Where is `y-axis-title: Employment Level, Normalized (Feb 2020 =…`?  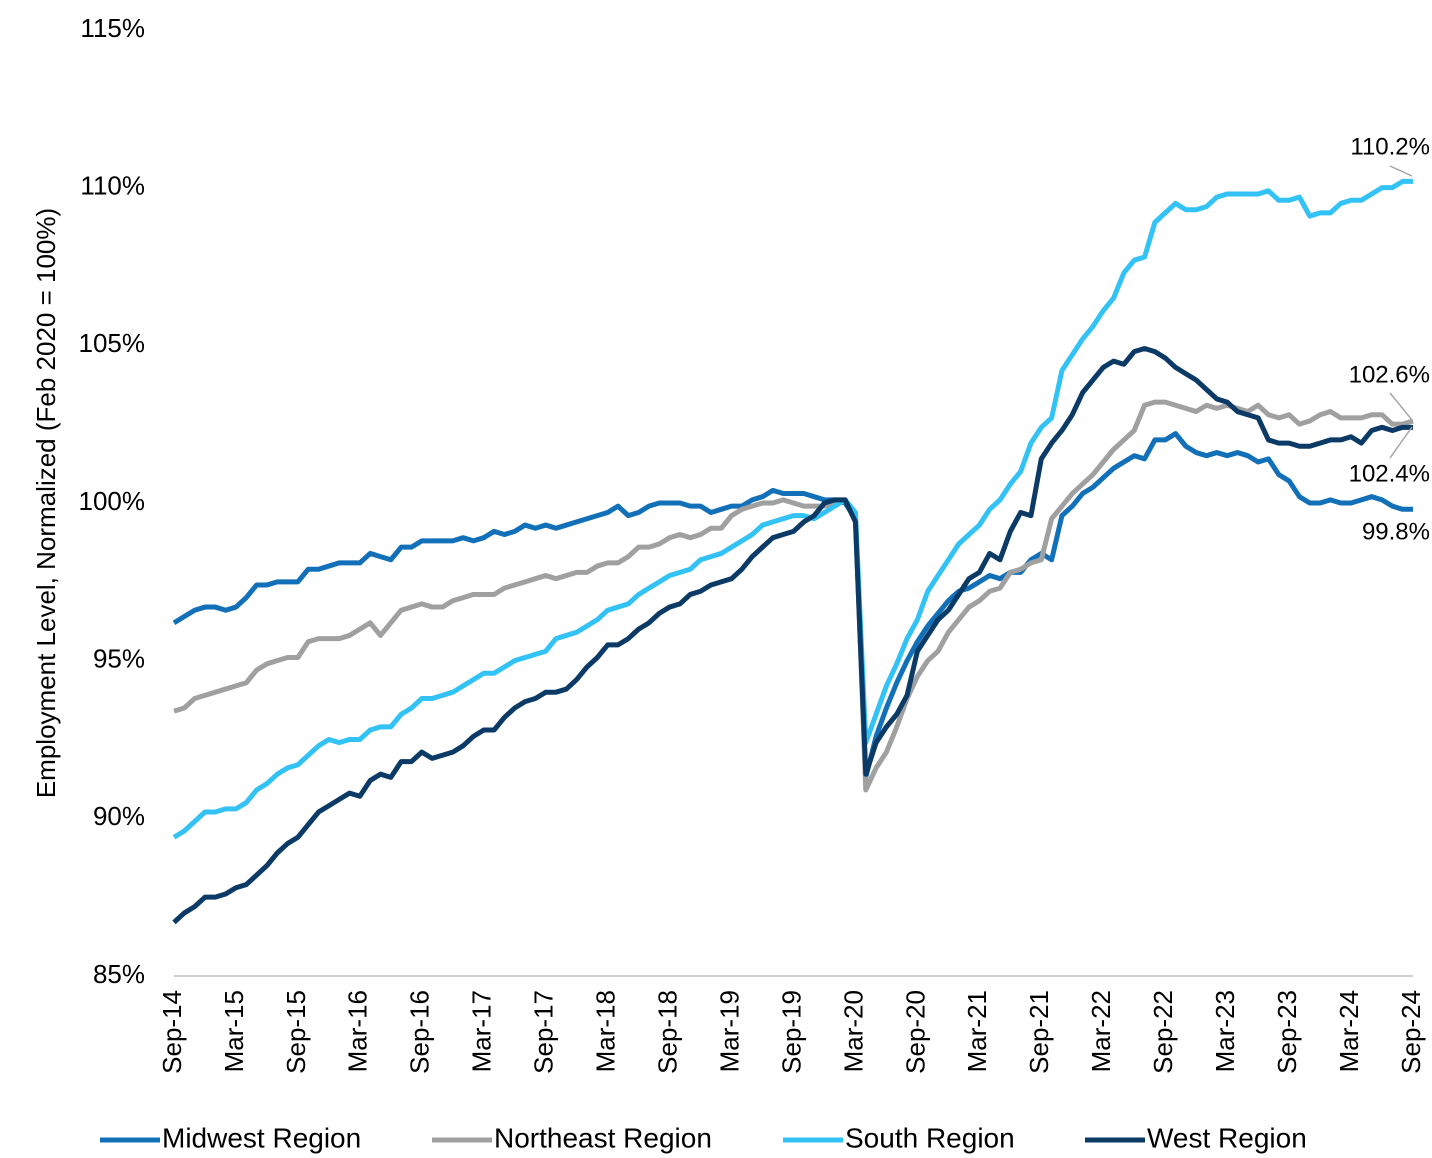
y-axis-title: Employment Level, Normalized (Feb 2020 =… is located at coordinates (46, 503).